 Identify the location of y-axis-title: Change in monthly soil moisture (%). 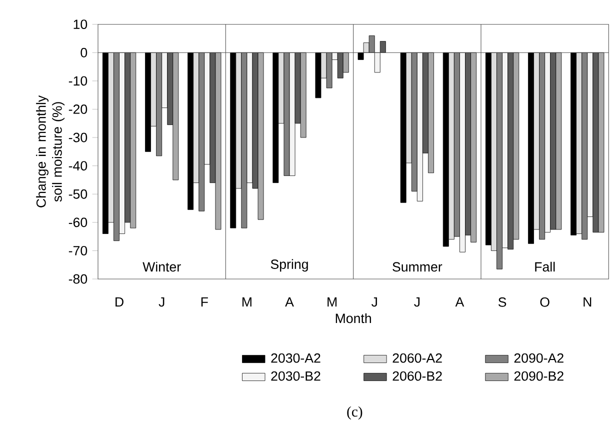
(50, 151).